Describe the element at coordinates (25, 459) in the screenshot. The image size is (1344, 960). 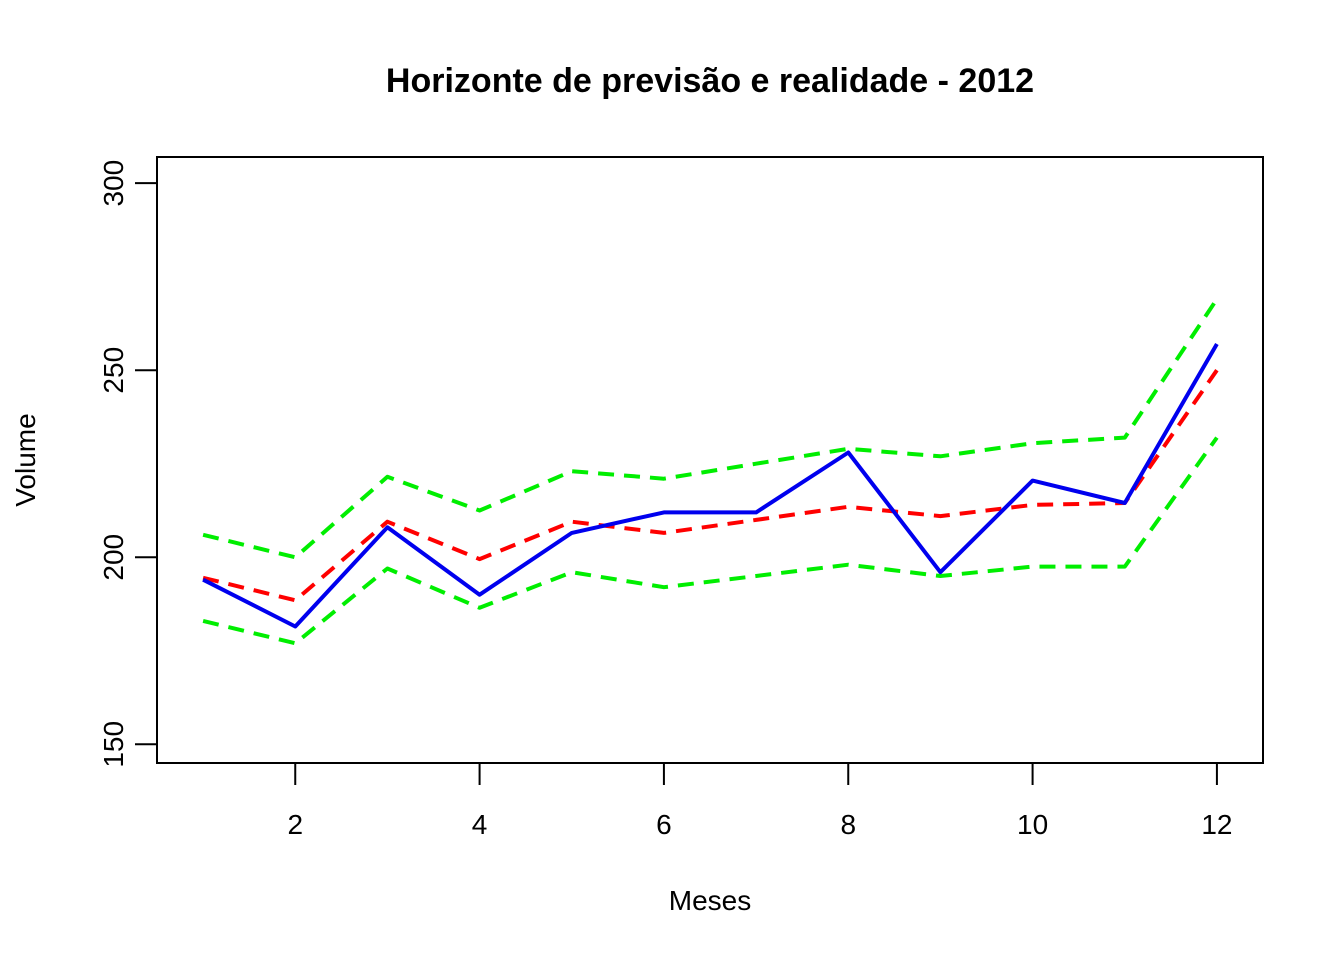
I see `y-axis-title: Volume` at that location.